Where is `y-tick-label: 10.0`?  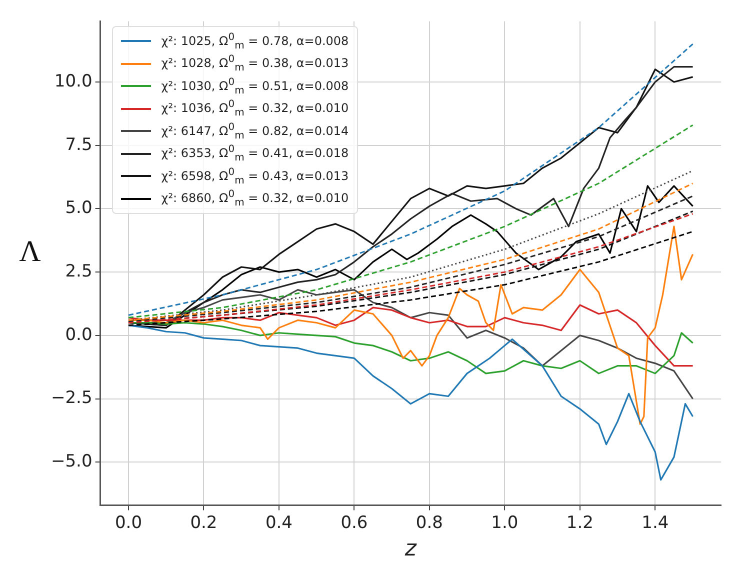 y-tick-label: 10.0 is located at coordinates (73, 81).